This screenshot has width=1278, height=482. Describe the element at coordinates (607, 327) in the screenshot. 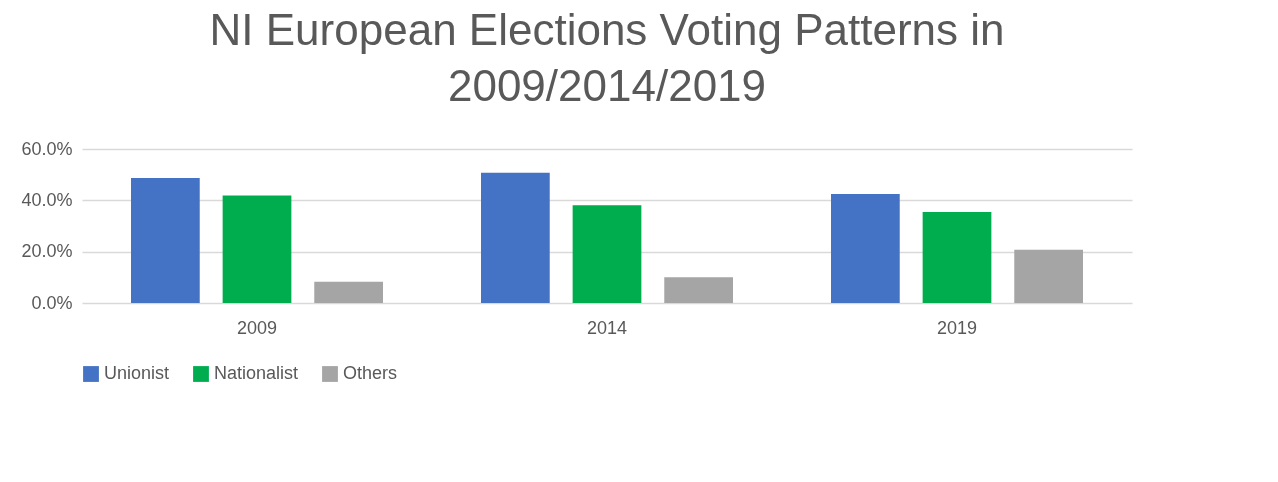

I see `x-tick-label: 2014` at that location.